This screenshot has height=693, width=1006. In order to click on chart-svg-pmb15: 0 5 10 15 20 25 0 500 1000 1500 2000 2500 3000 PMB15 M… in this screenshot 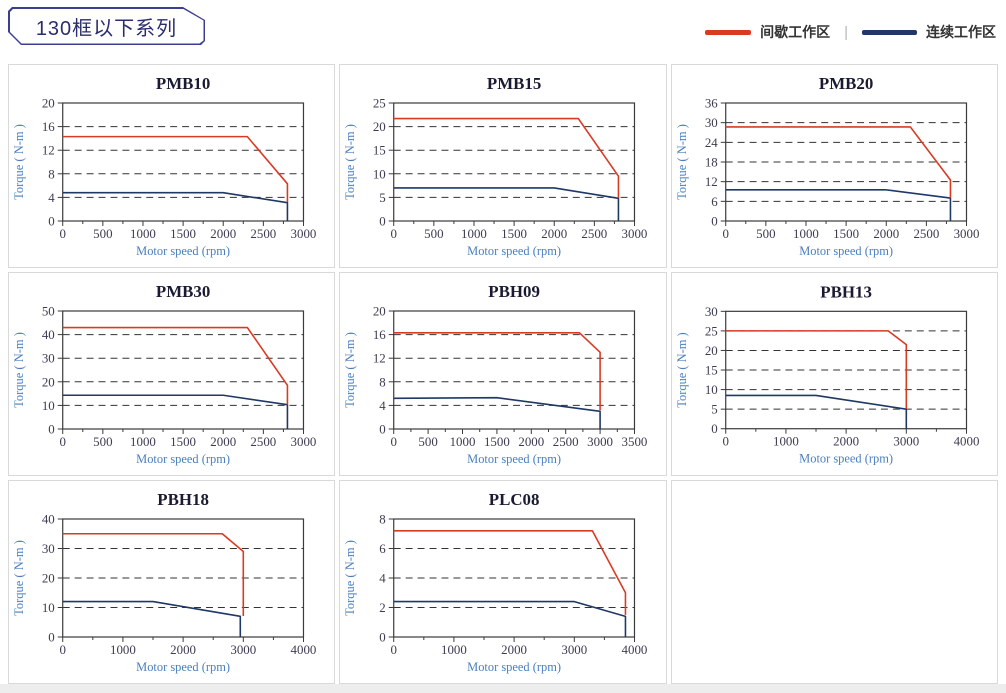, I will do `click(495, 166)`.